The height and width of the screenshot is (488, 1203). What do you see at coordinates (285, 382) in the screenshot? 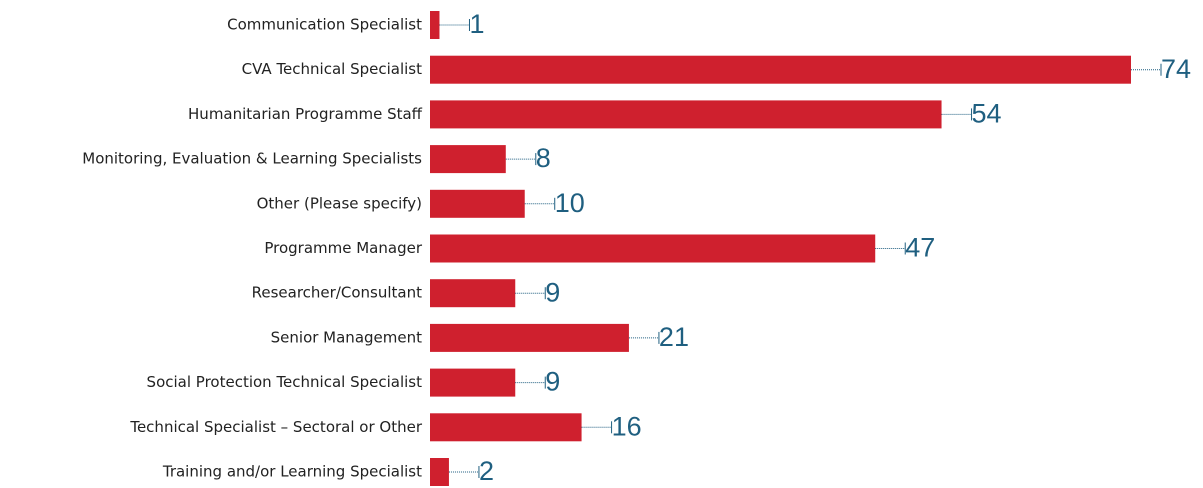
I see `category-label: Social Protection Technical Specialist` at bounding box center [285, 382].